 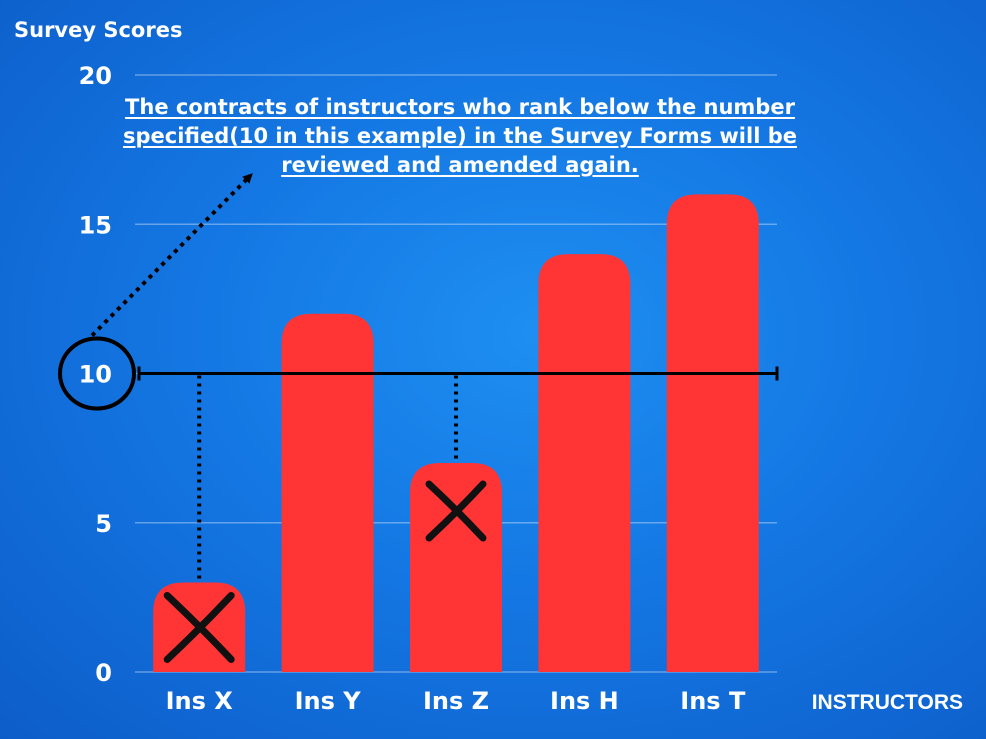 What do you see at coordinates (887, 702) in the screenshot?
I see `x-axis-label: INSTRUCTORS` at bounding box center [887, 702].